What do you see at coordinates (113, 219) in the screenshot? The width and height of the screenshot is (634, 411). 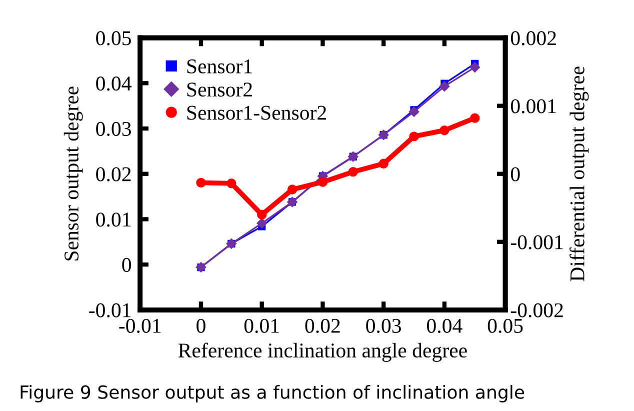 I see `y-tick-label: 0.01` at bounding box center [113, 219].